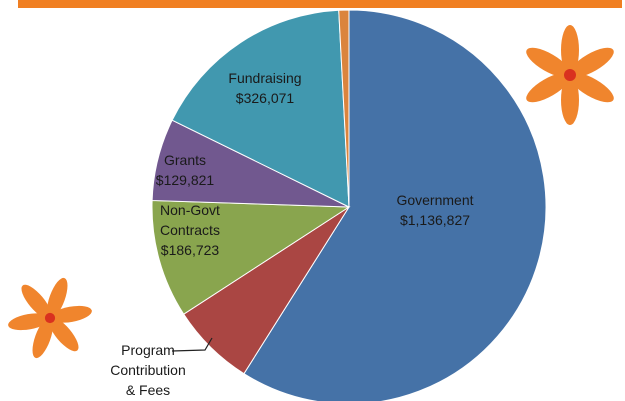 Image resolution: width=625 pixels, height=401 pixels. Describe the element at coordinates (185, 180) in the screenshot. I see `value-label: $129,821` at that location.